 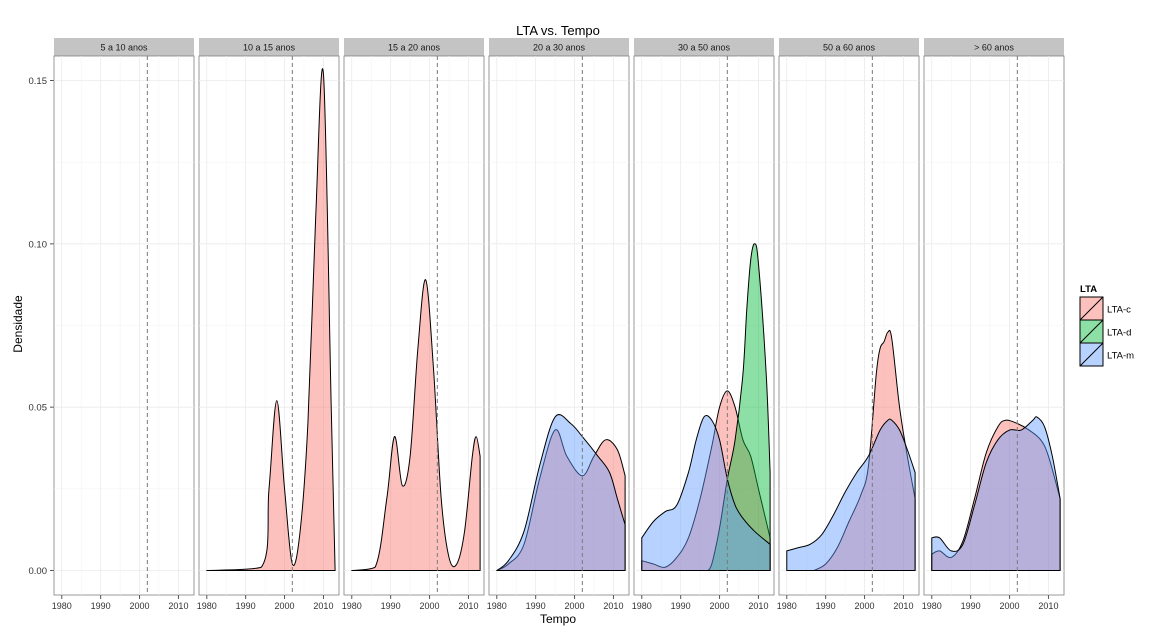 What do you see at coordinates (558, 30) in the screenshot?
I see `chart-title: LTA vs. Tempo` at bounding box center [558, 30].